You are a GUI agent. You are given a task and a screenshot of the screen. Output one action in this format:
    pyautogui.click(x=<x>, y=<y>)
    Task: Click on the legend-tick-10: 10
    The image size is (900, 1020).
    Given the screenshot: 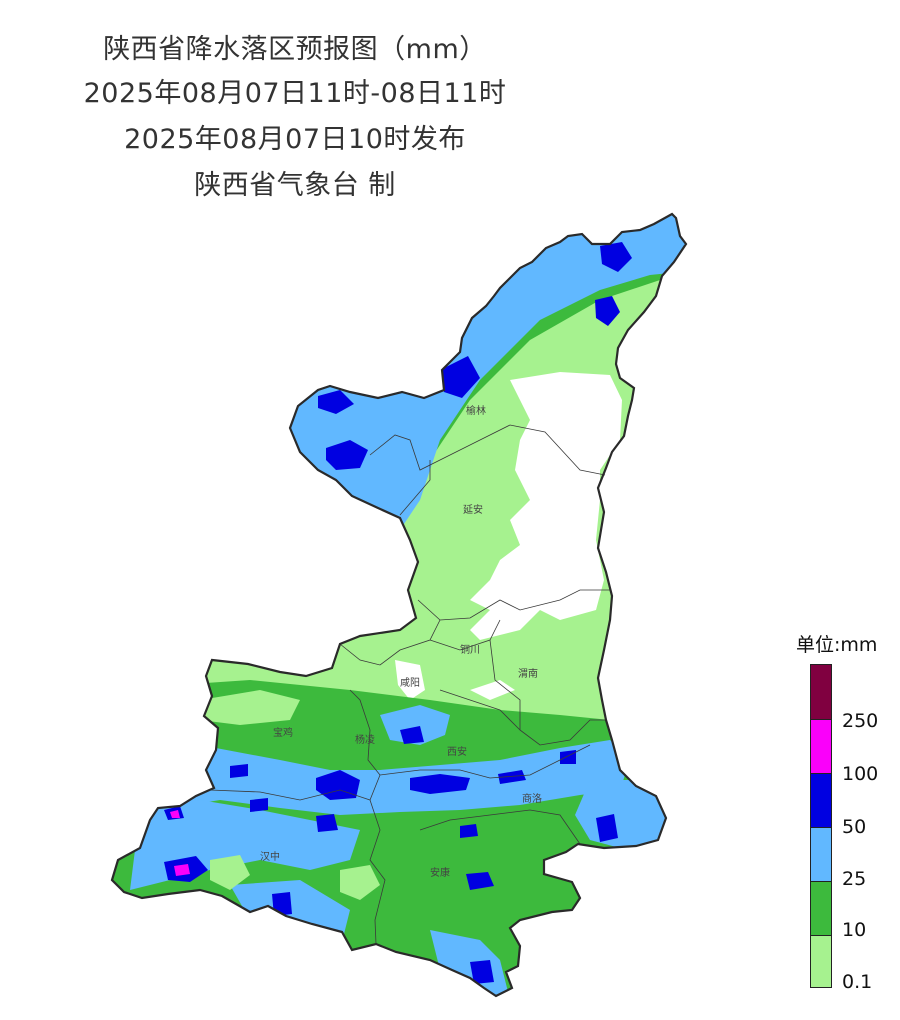 What is the action you would take?
    pyautogui.click(x=854, y=930)
    